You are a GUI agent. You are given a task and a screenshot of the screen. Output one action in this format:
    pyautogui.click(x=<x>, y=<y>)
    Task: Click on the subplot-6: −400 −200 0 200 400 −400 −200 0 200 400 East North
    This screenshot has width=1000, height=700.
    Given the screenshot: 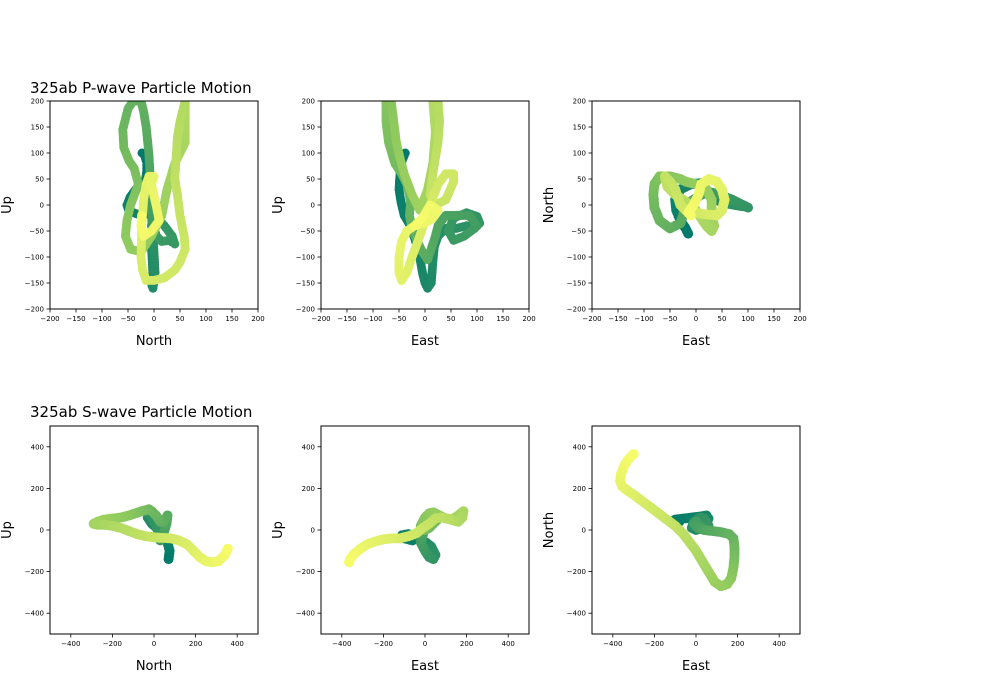 What is the action you would take?
    pyautogui.click(x=671, y=549)
    